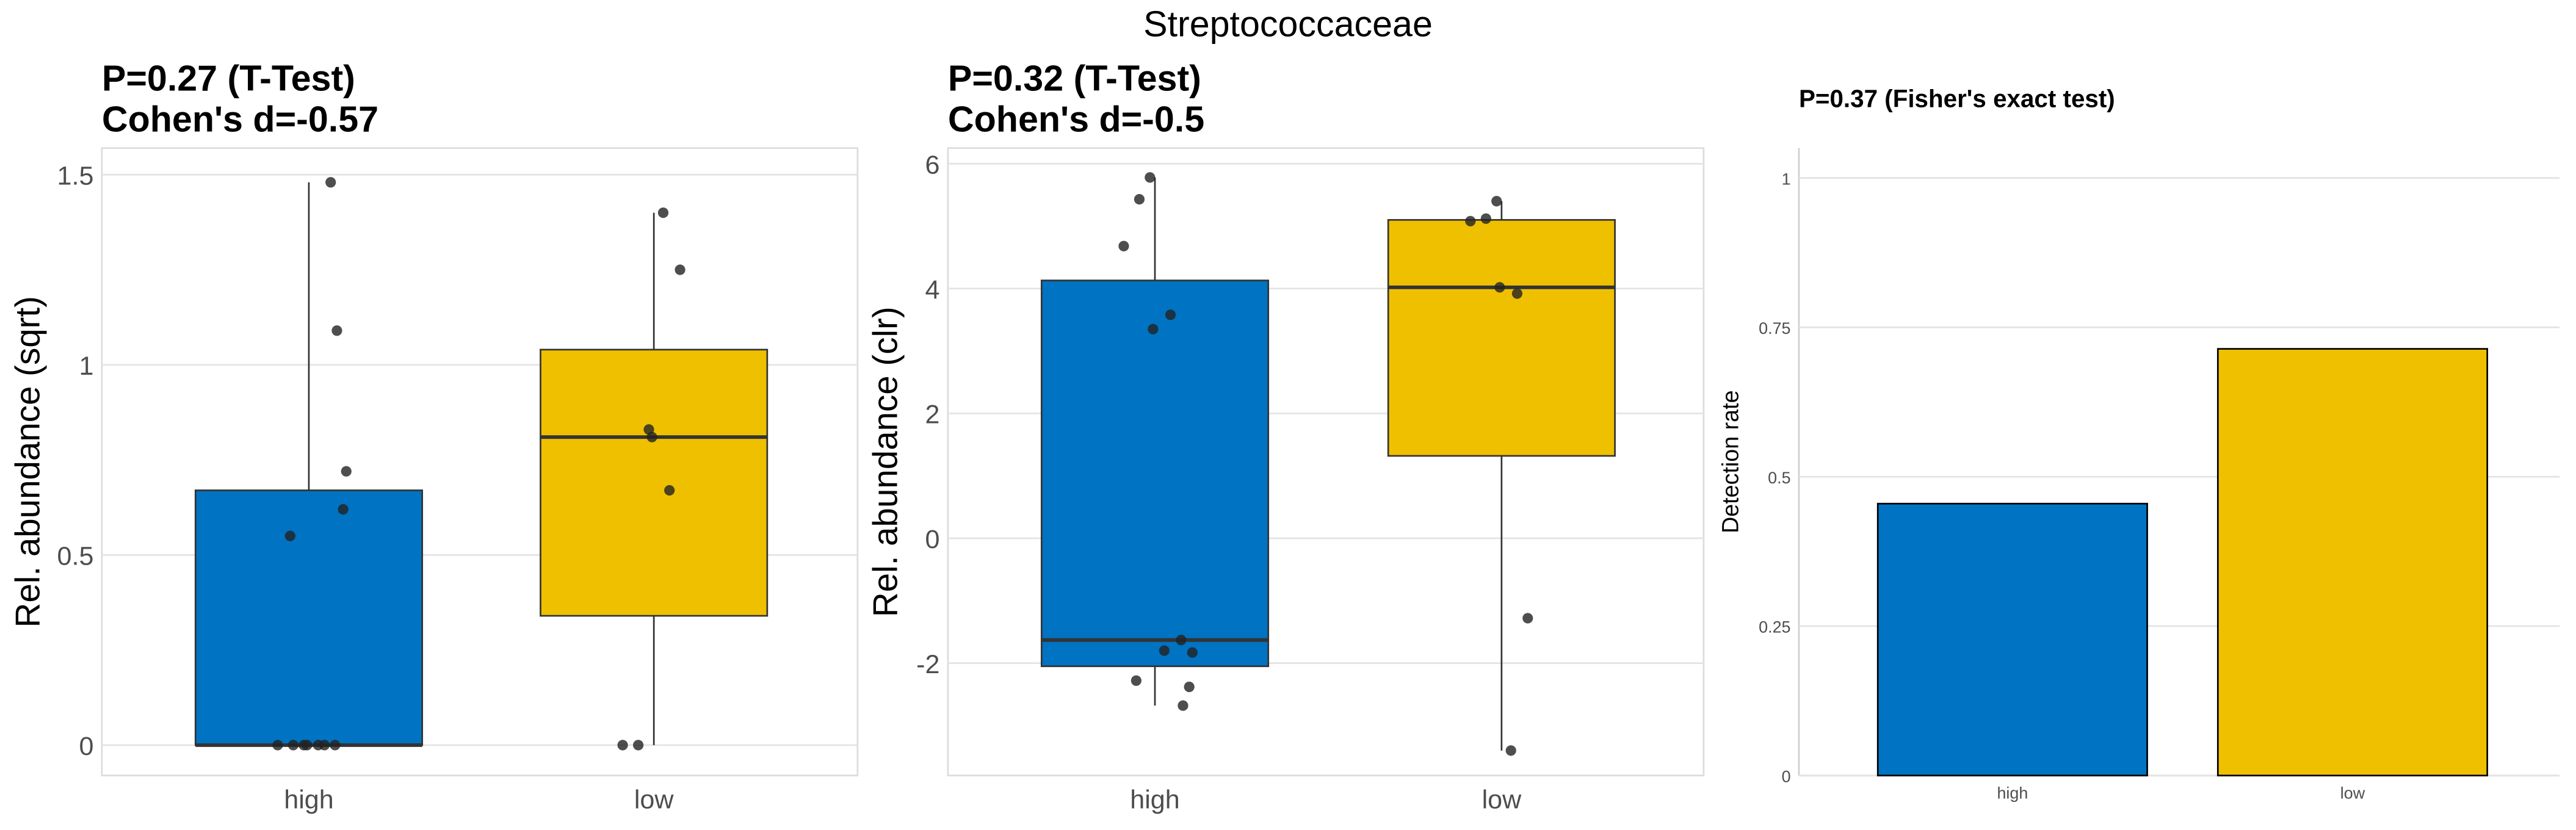  Describe the element at coordinates (1774, 627) in the screenshot. I see `y-tick-label: 0.25` at that location.